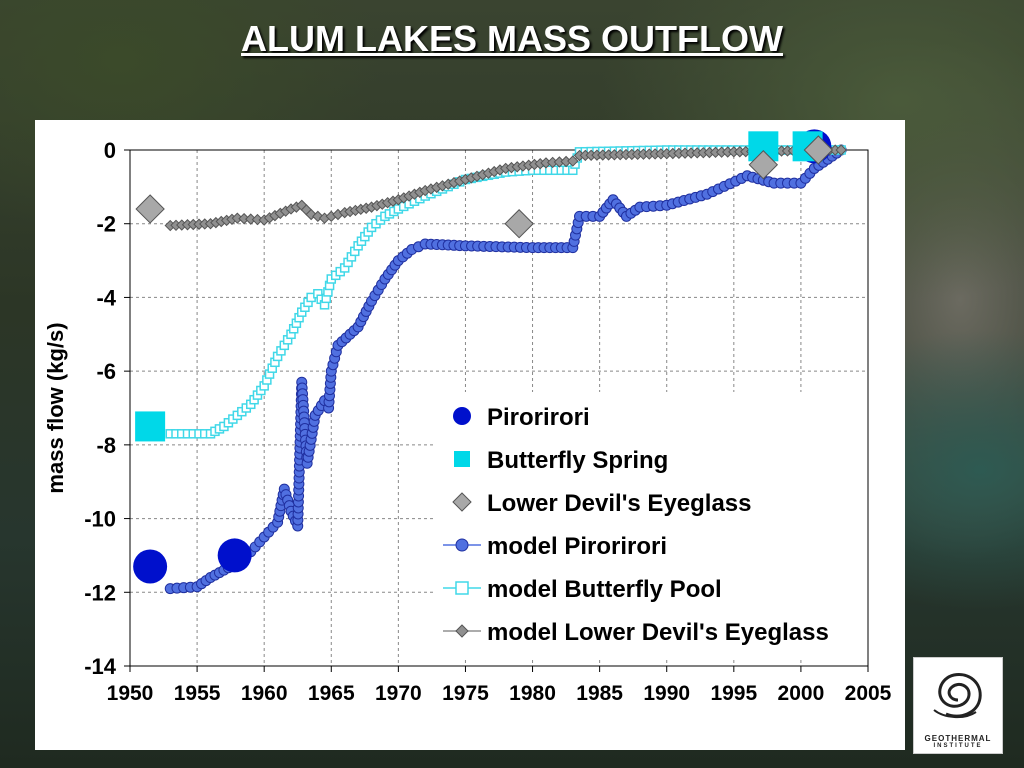  I want to click on legend-label: Pirorirori, so click(538, 417).